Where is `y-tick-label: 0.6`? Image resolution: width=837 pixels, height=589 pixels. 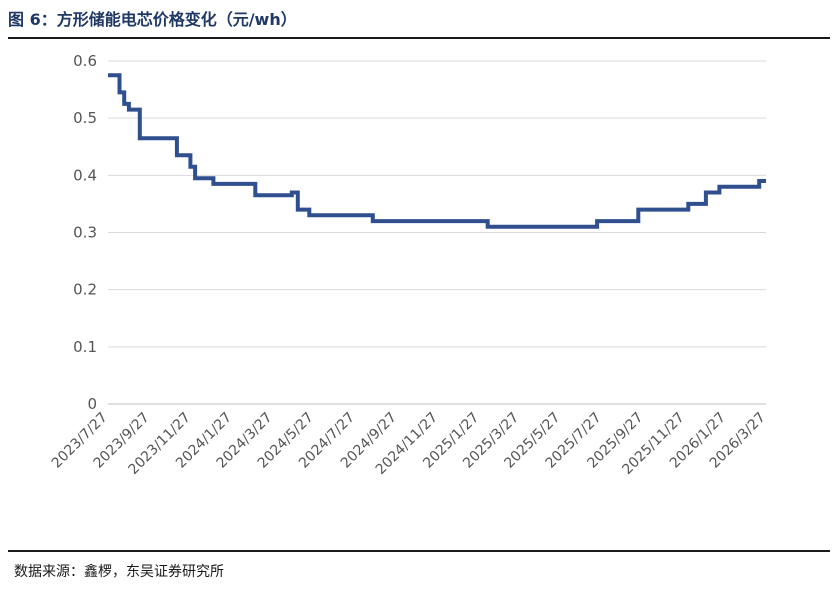 y-tick-label: 0.6 is located at coordinates (85, 61).